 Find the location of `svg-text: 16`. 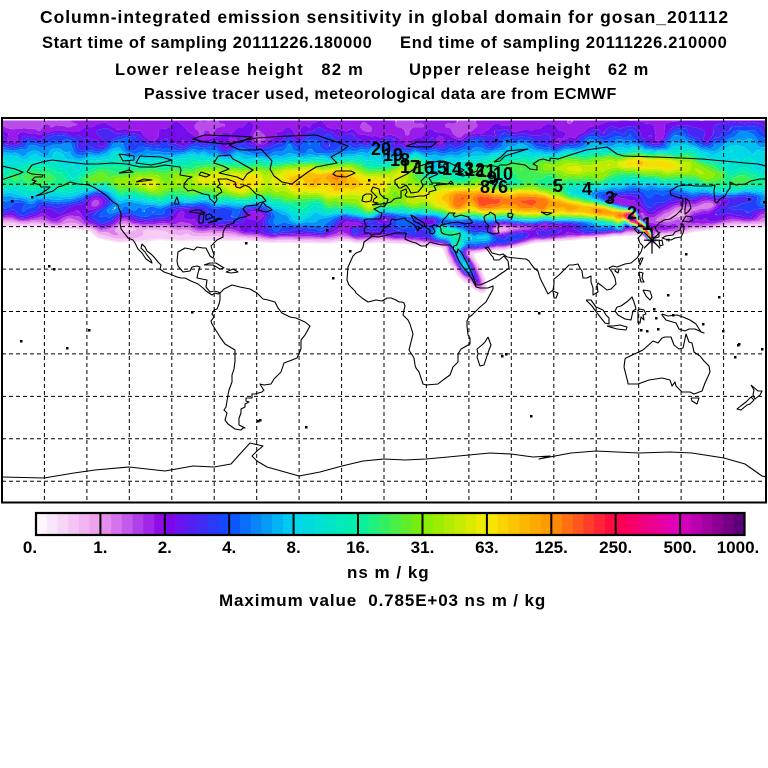

svg-text: 16 is located at coordinates (424, 168).